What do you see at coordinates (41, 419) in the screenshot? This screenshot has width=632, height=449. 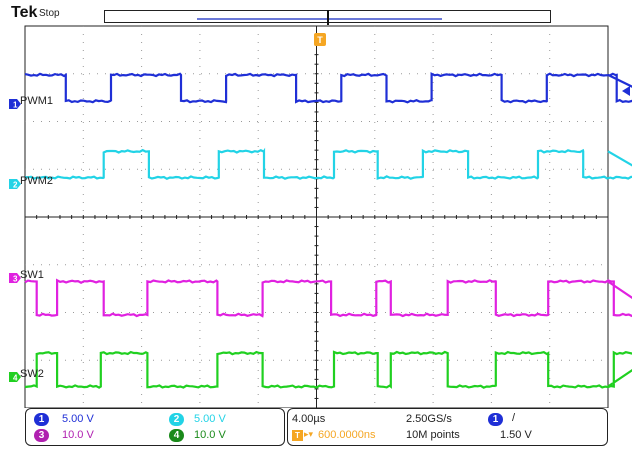 I see `ch1-badge: 1` at bounding box center [41, 419].